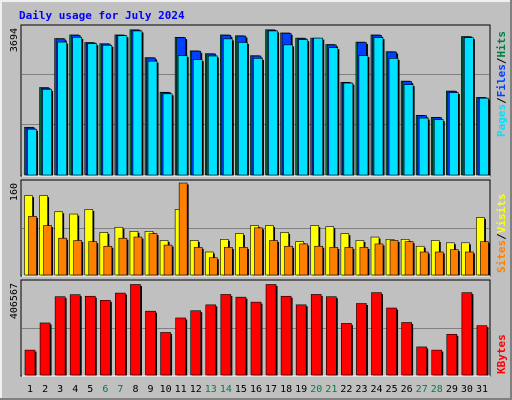 The height and width of the screenshot is (400, 512). I want to click on x-label-day-17: 17, so click(271, 389).